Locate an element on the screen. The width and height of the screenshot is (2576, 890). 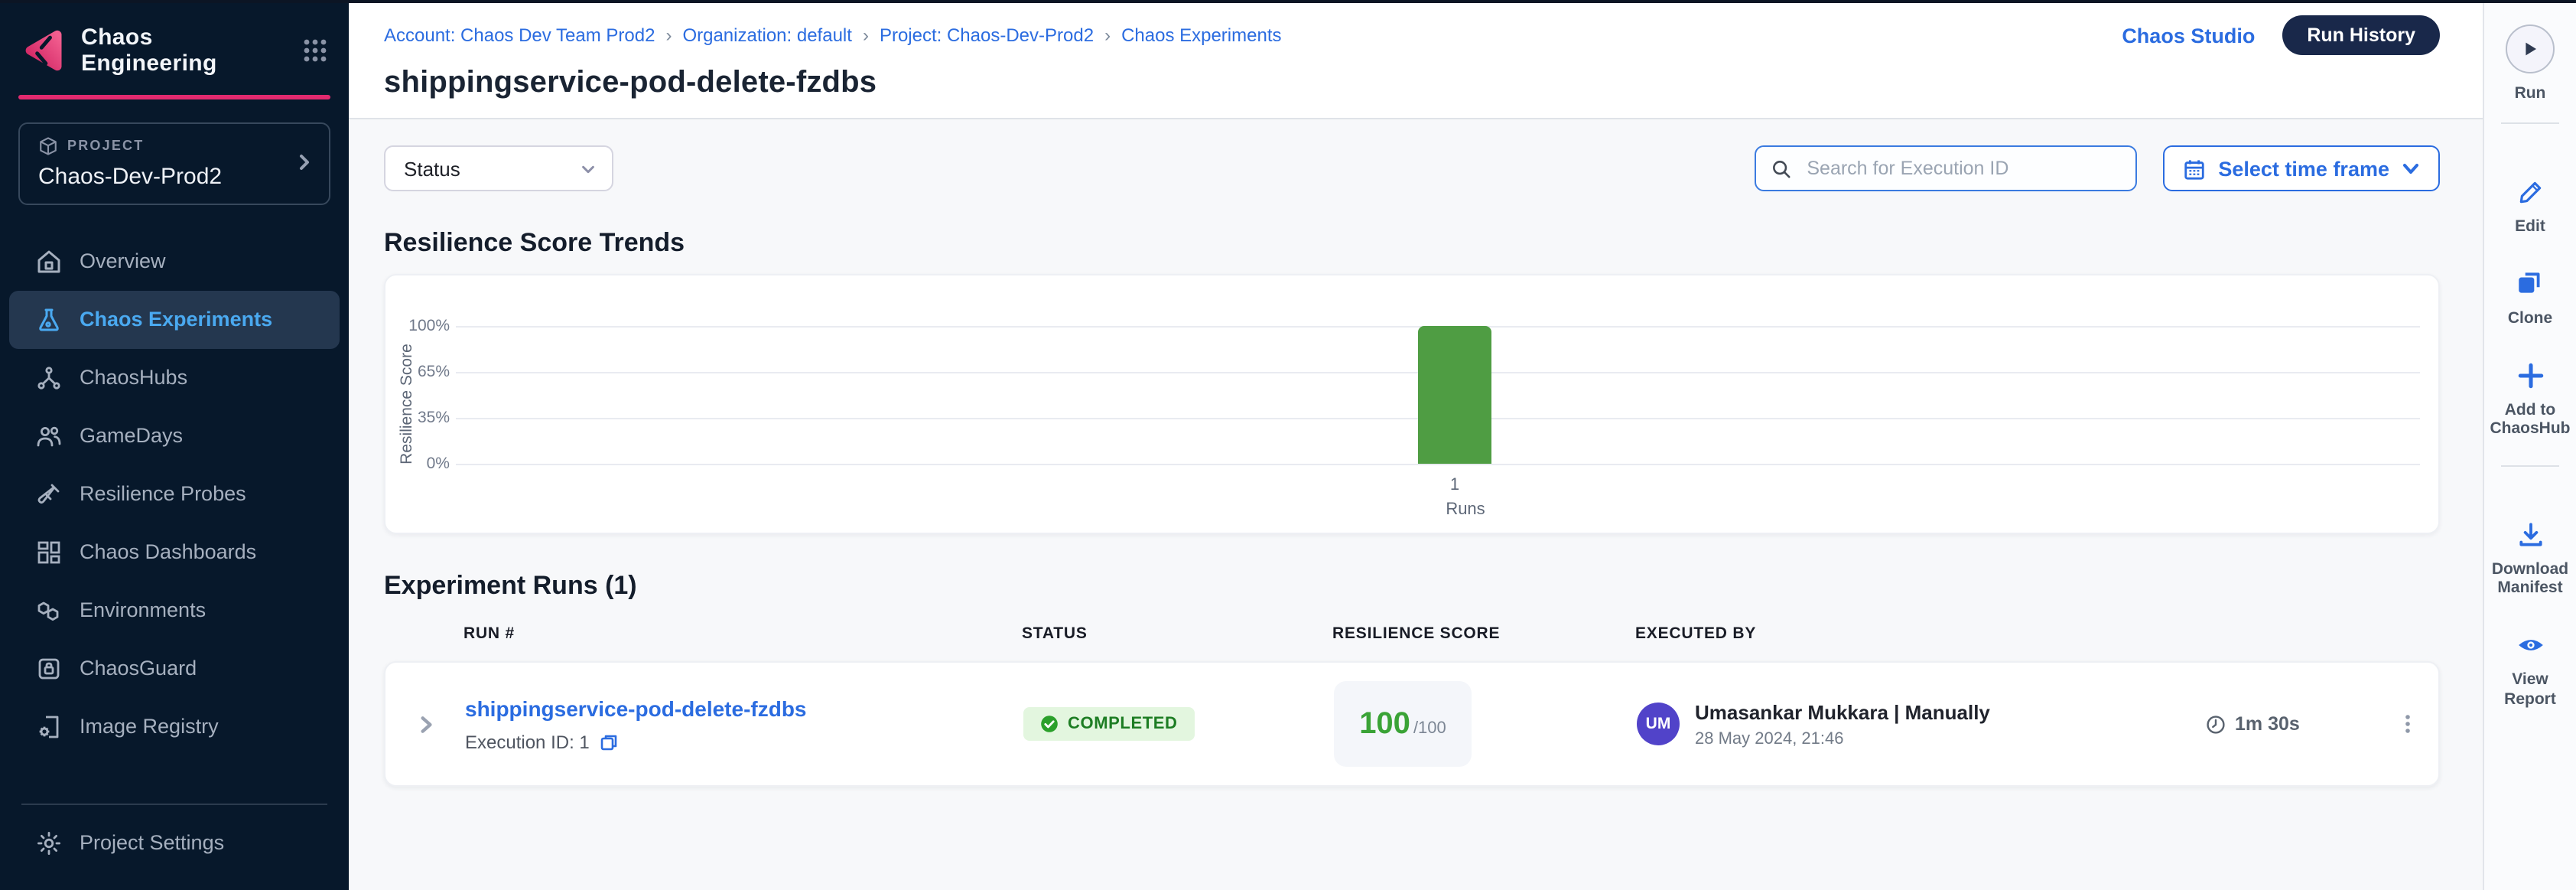
chaos-studio-link: Chaos Studio is located at coordinates (2189, 36).